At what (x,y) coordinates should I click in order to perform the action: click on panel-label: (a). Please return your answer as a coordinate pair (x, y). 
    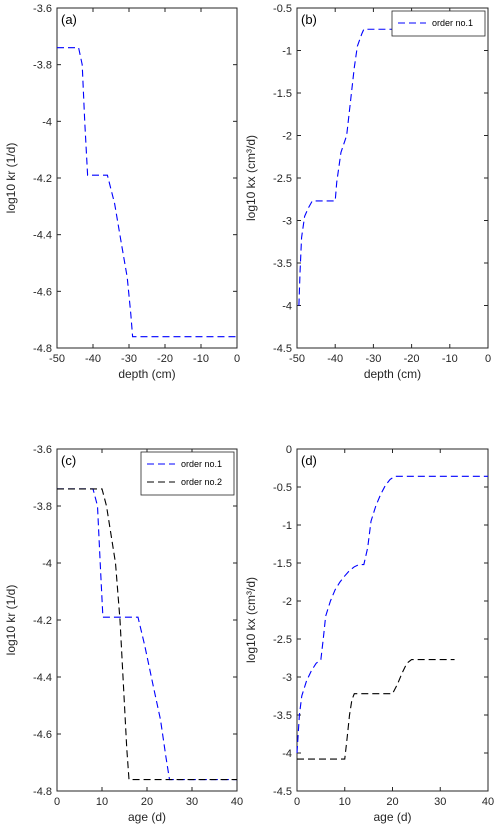
    Looking at the image, I should click on (69, 19).